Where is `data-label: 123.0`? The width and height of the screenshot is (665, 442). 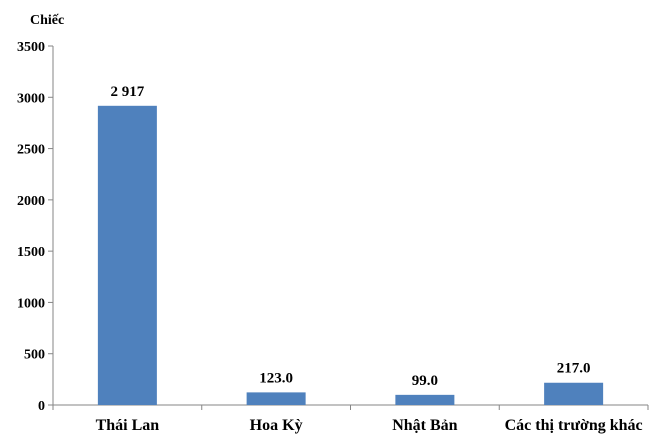
data-label: 123.0 is located at coordinates (276, 378).